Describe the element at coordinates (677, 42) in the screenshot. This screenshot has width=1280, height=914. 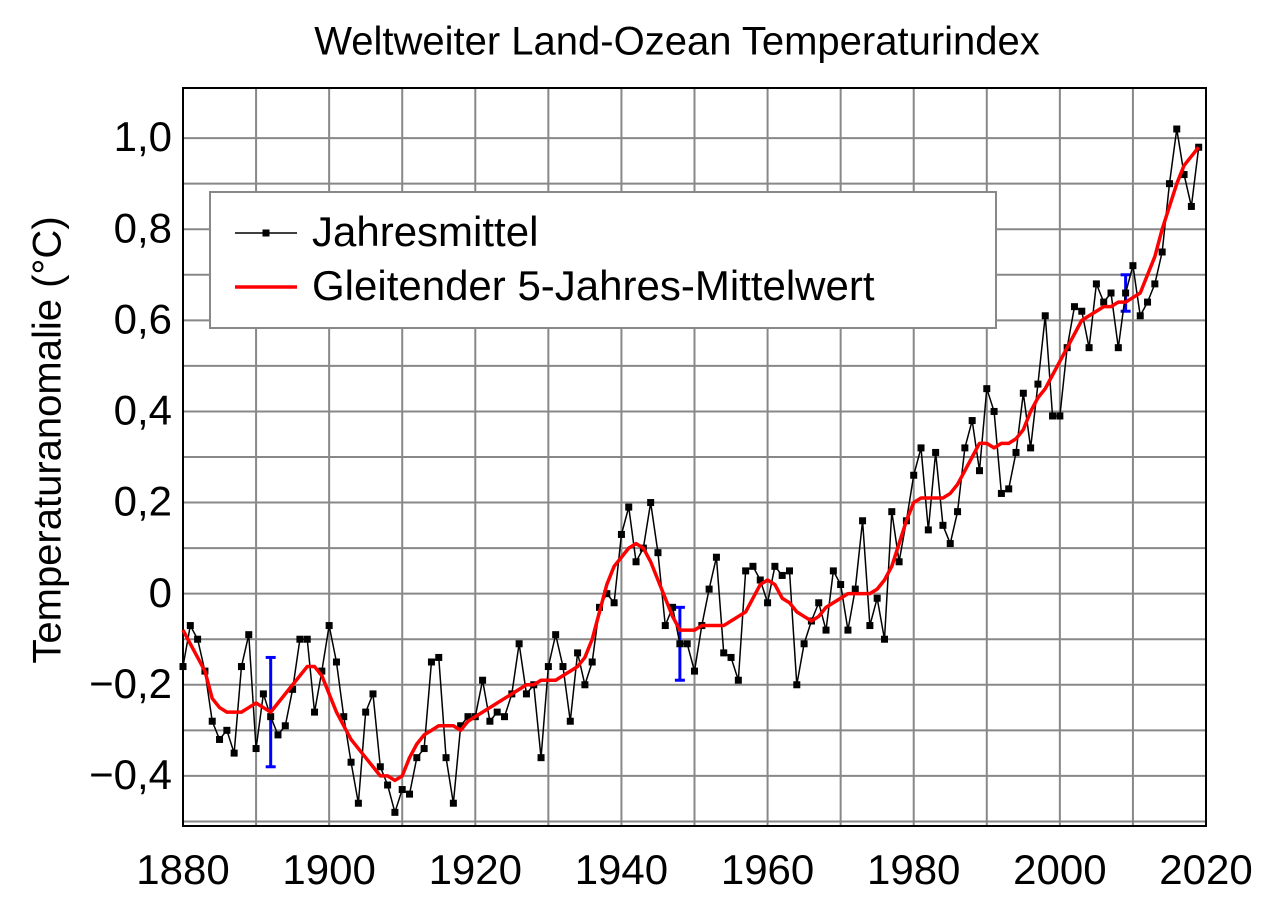
I see `chart-title: Weltweiter Land-Ozean Temperaturindex` at that location.